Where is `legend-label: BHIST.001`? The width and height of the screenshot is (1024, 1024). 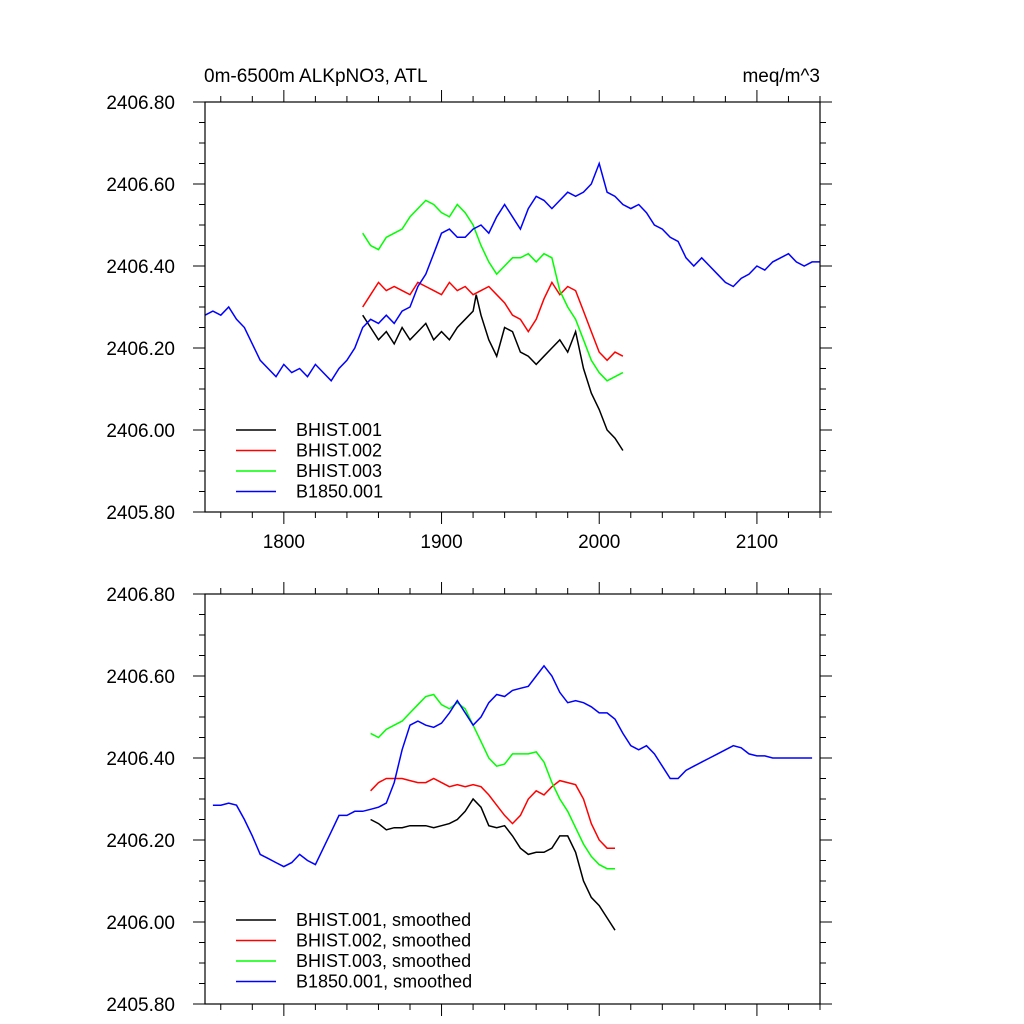 legend-label: BHIST.001 is located at coordinates (339, 430).